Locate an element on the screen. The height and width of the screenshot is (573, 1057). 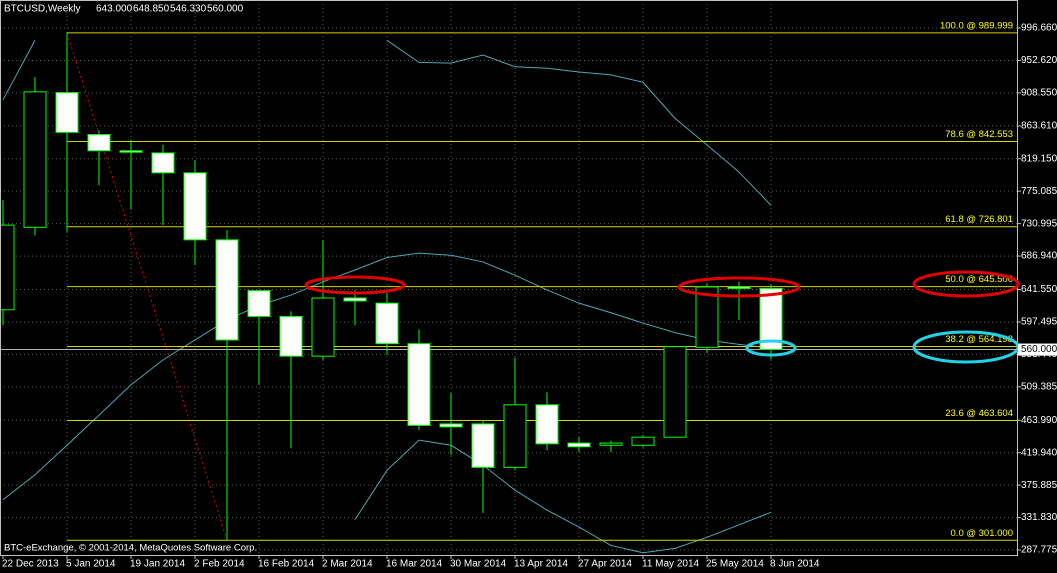
annotations is located at coordinates (662, 317).